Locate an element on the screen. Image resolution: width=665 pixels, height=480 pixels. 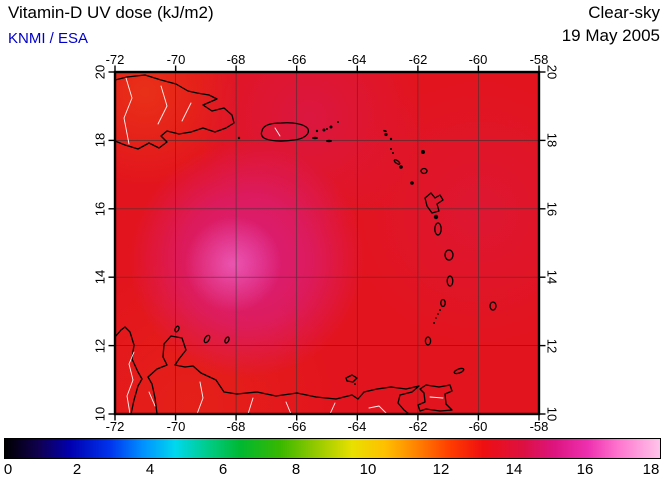
colorbar-tick-label: 4 is located at coordinates (150, 469).